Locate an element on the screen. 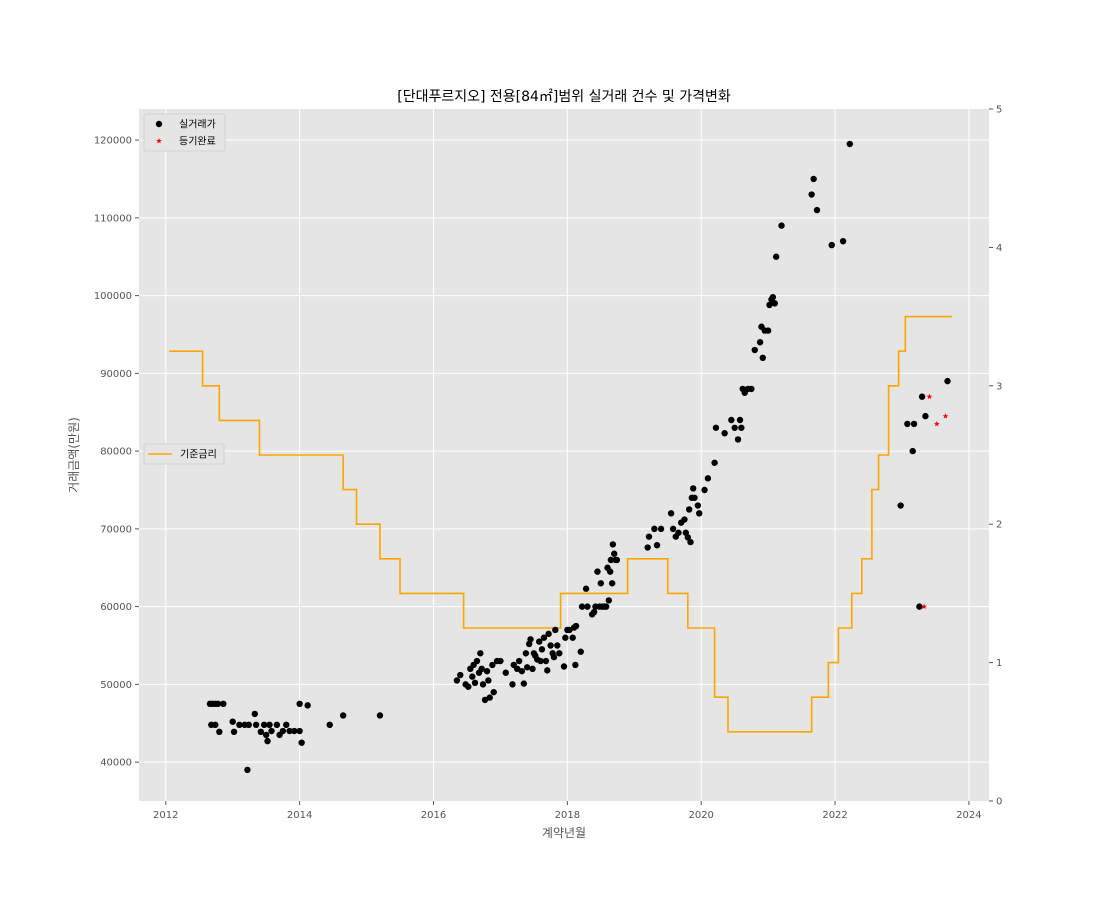 This screenshot has height=900, width=1100. y-tick-label: 80000 is located at coordinates (116, 452).